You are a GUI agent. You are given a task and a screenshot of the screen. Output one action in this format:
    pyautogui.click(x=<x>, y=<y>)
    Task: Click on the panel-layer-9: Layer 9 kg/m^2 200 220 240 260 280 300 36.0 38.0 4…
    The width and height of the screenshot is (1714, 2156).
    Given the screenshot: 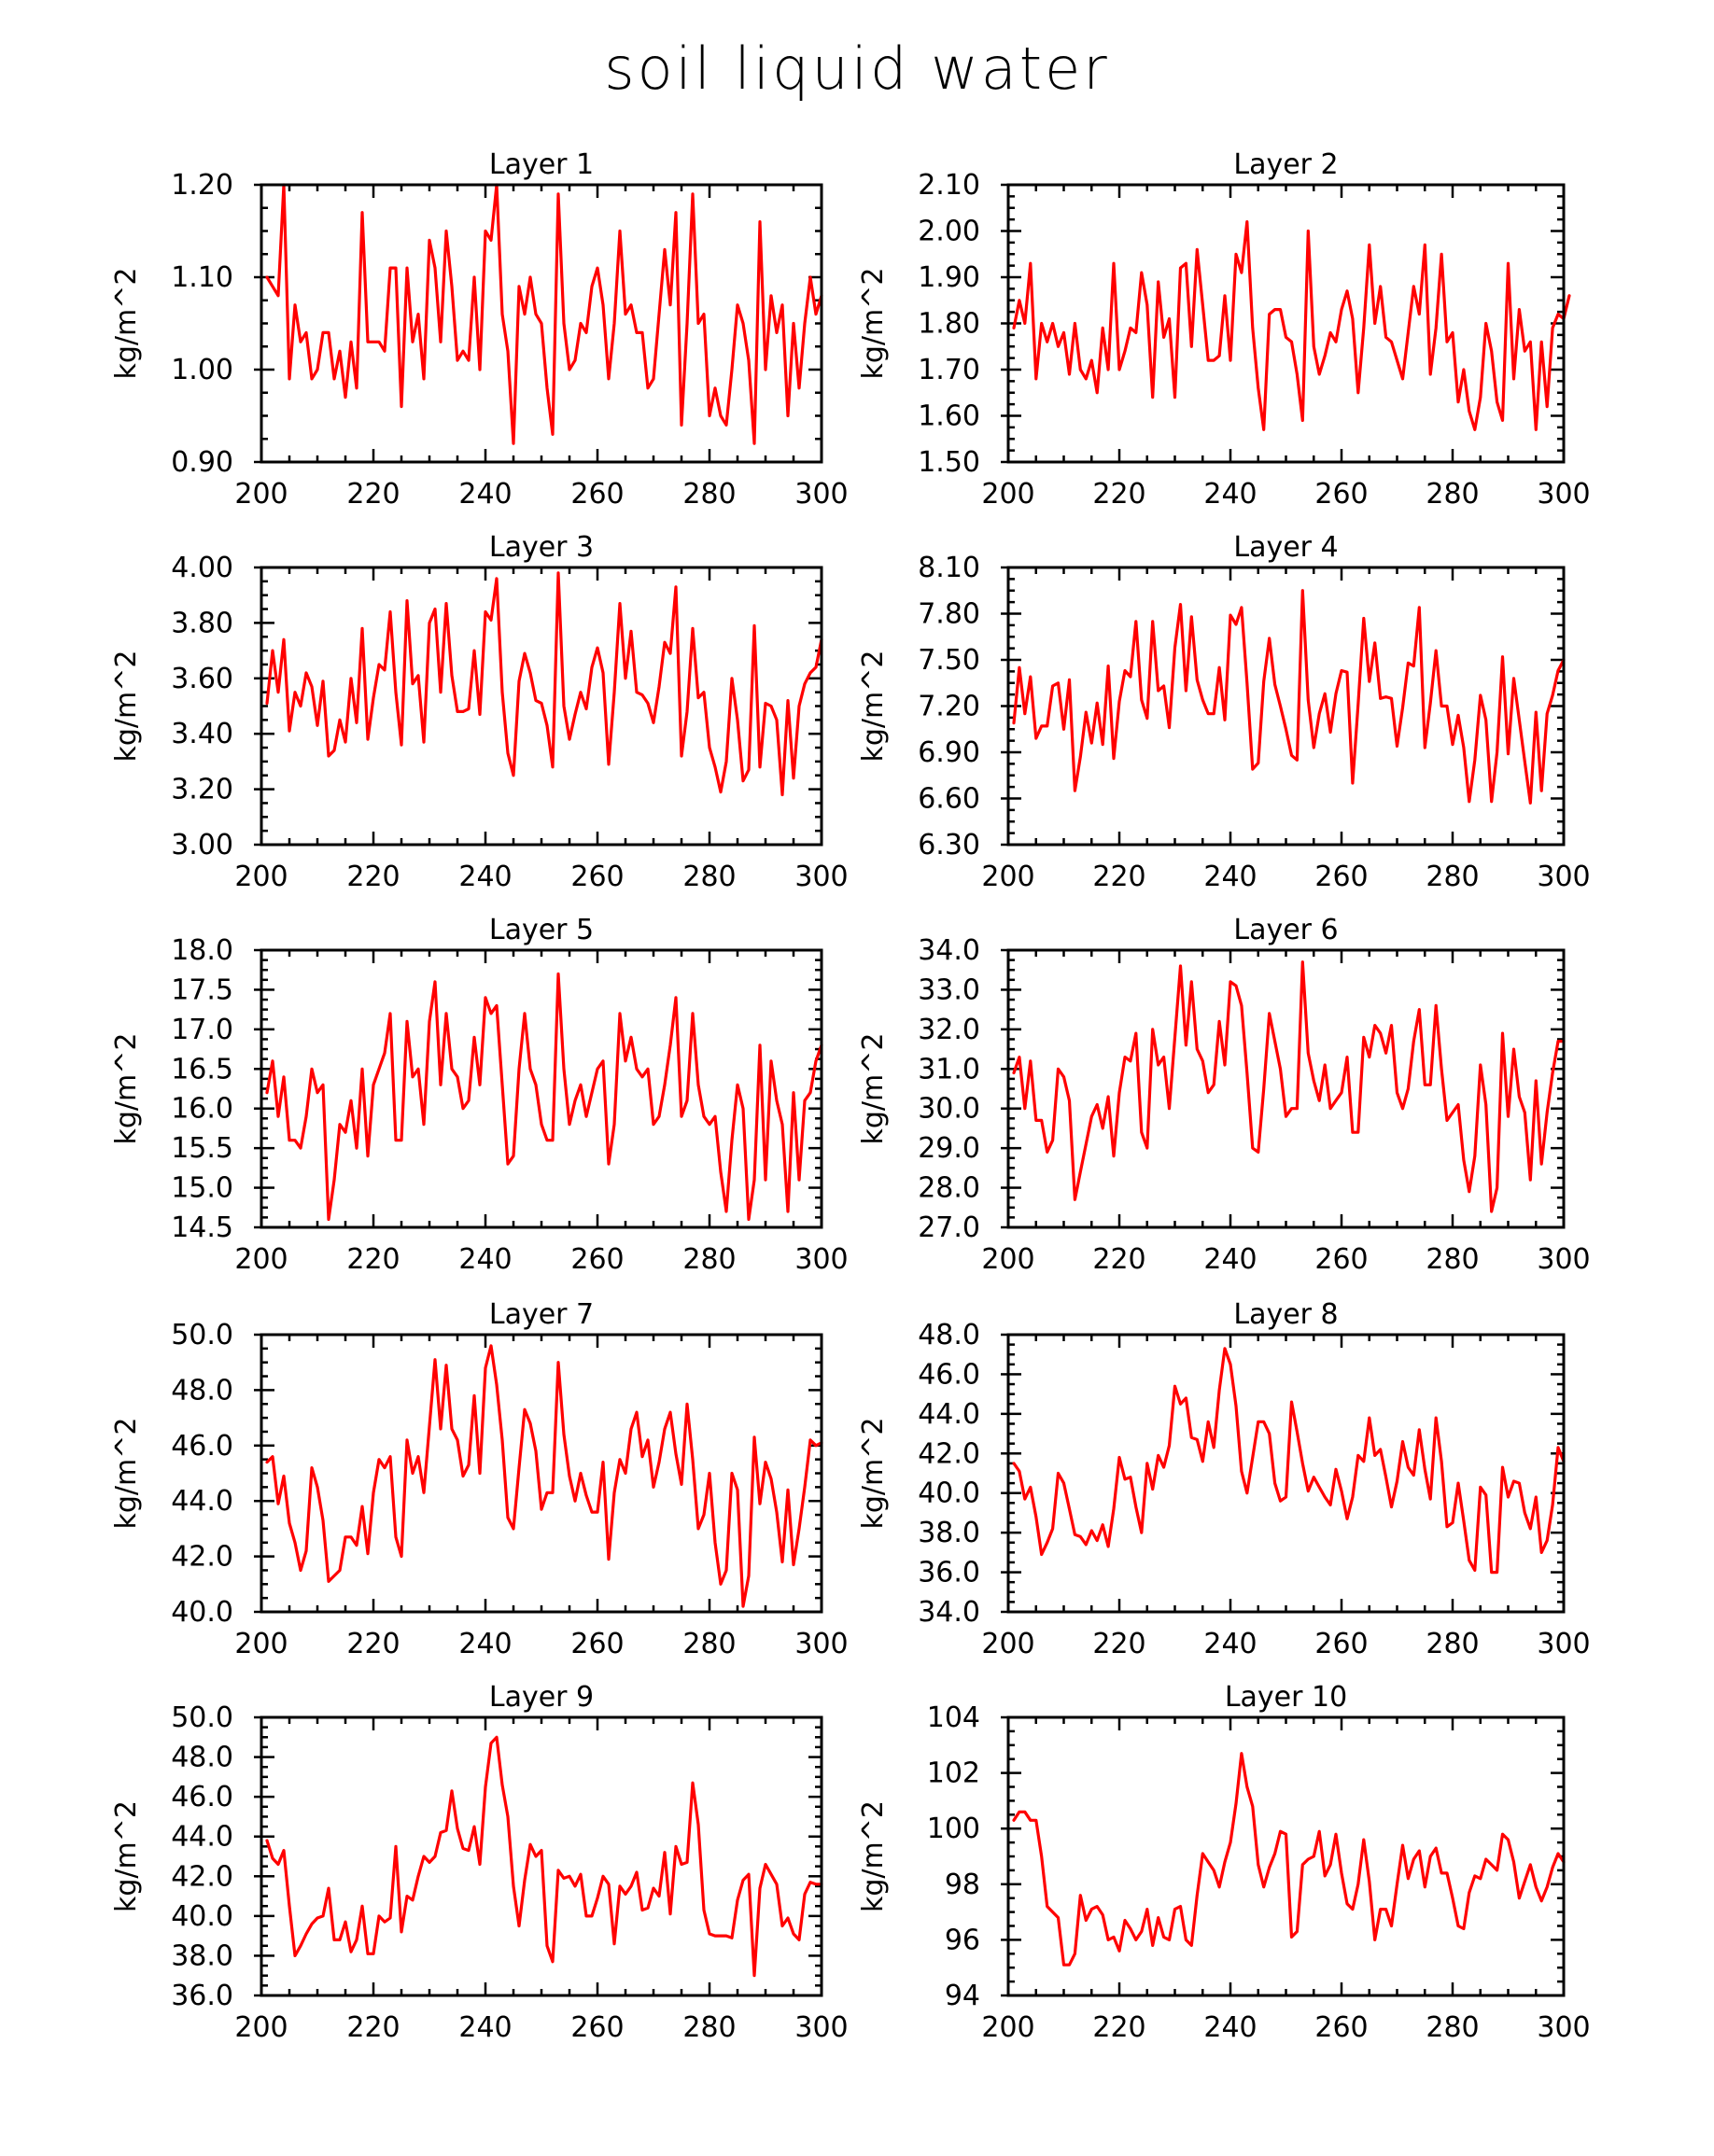 What is the action you would take?
    pyautogui.click(x=480, y=1862)
    